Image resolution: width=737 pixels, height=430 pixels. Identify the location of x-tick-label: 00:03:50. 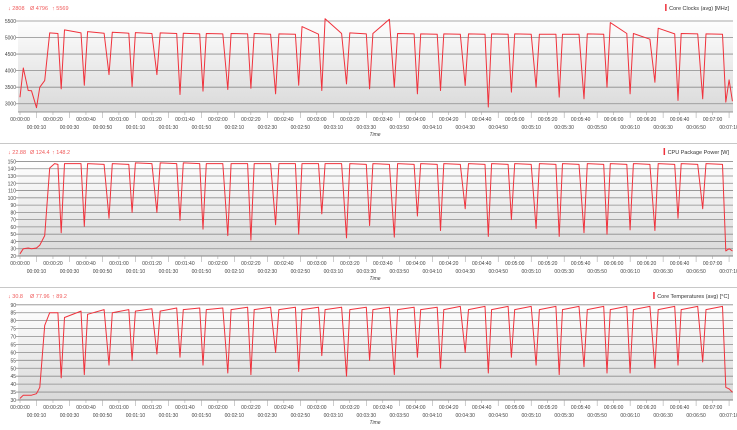
(400, 416).